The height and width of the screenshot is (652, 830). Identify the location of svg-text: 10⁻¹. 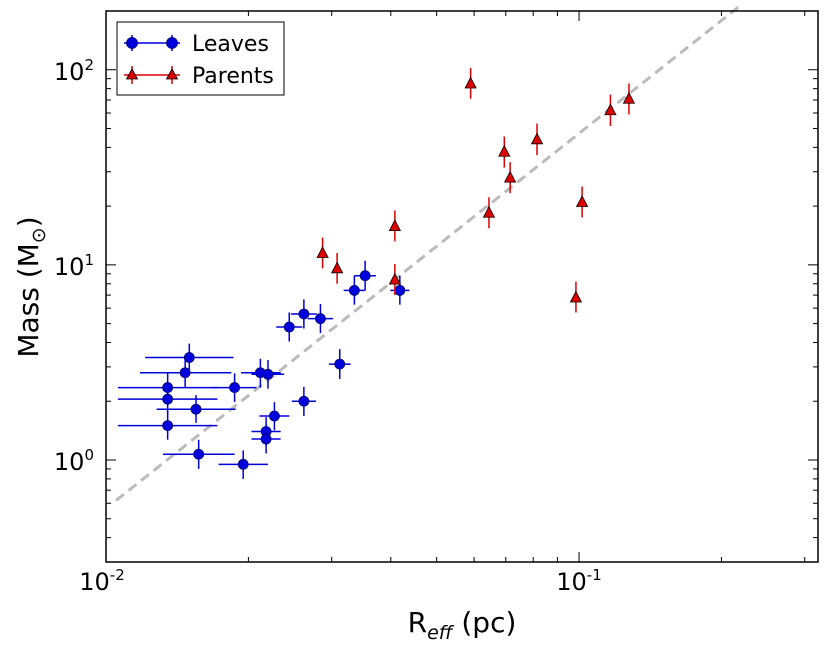
(579, 581).